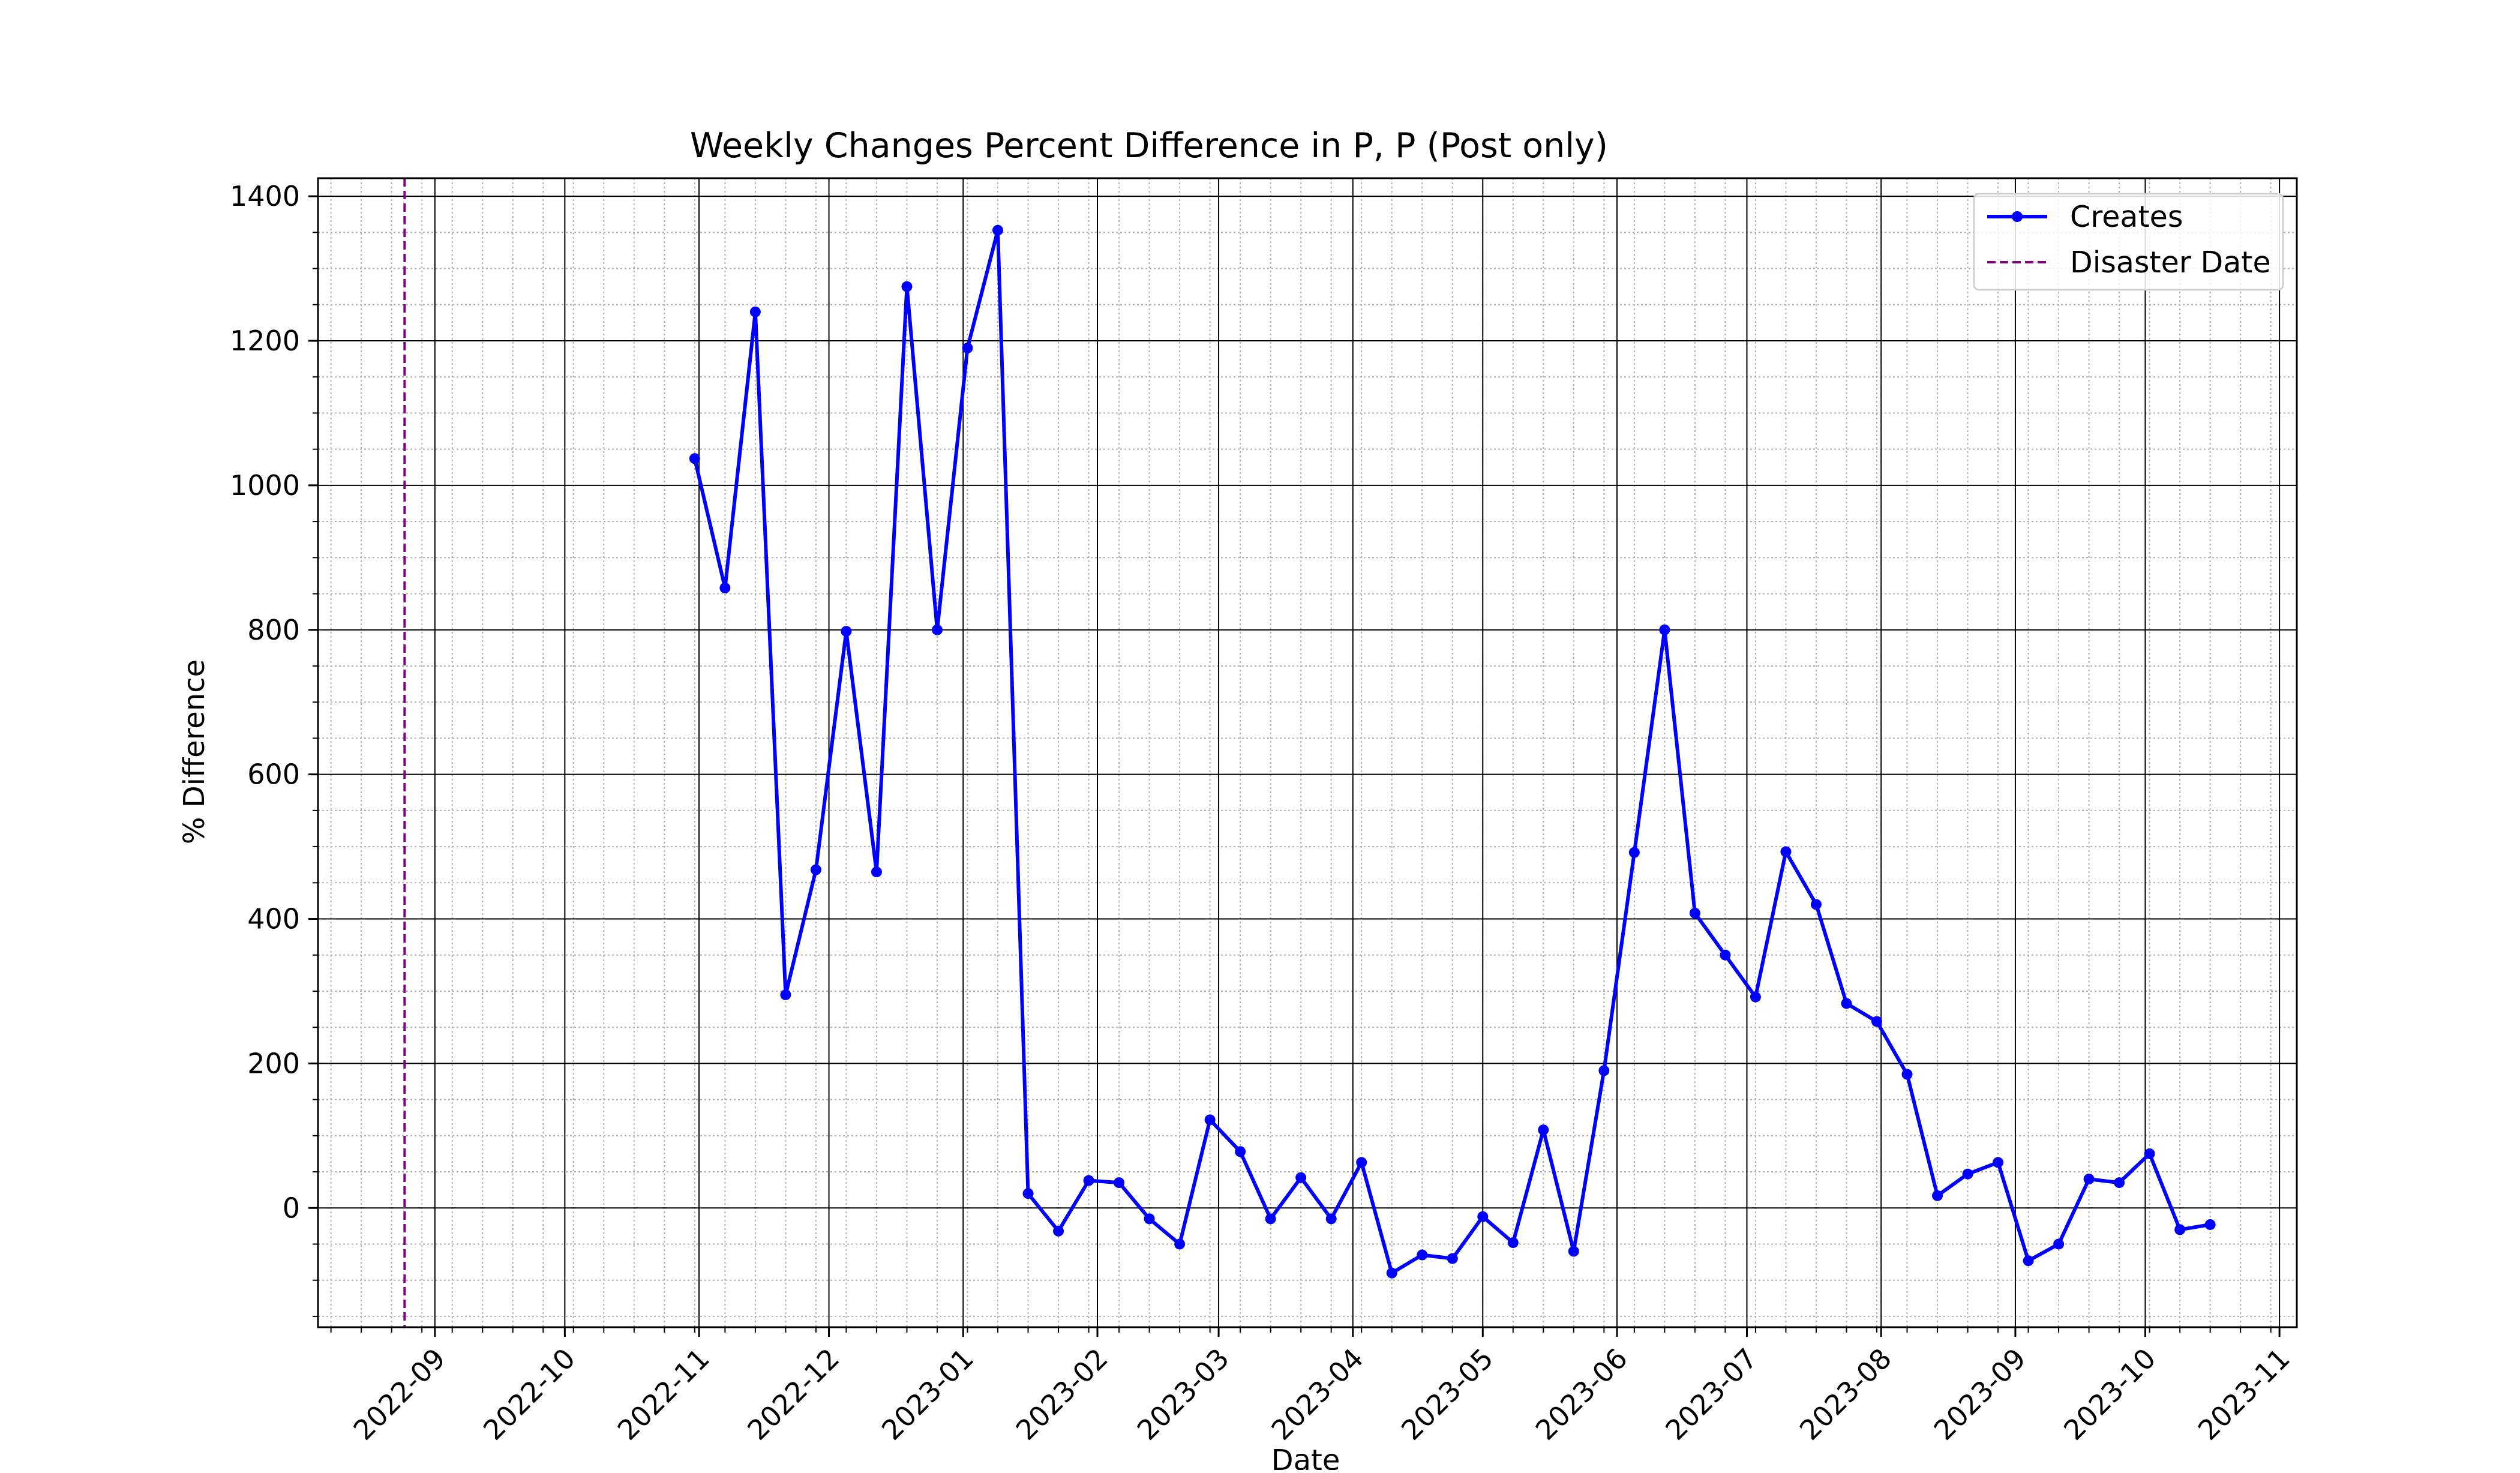 This screenshot has height=1473, width=2520. Describe the element at coordinates (273, 775) in the screenshot. I see `y-tick-label: 600` at that location.